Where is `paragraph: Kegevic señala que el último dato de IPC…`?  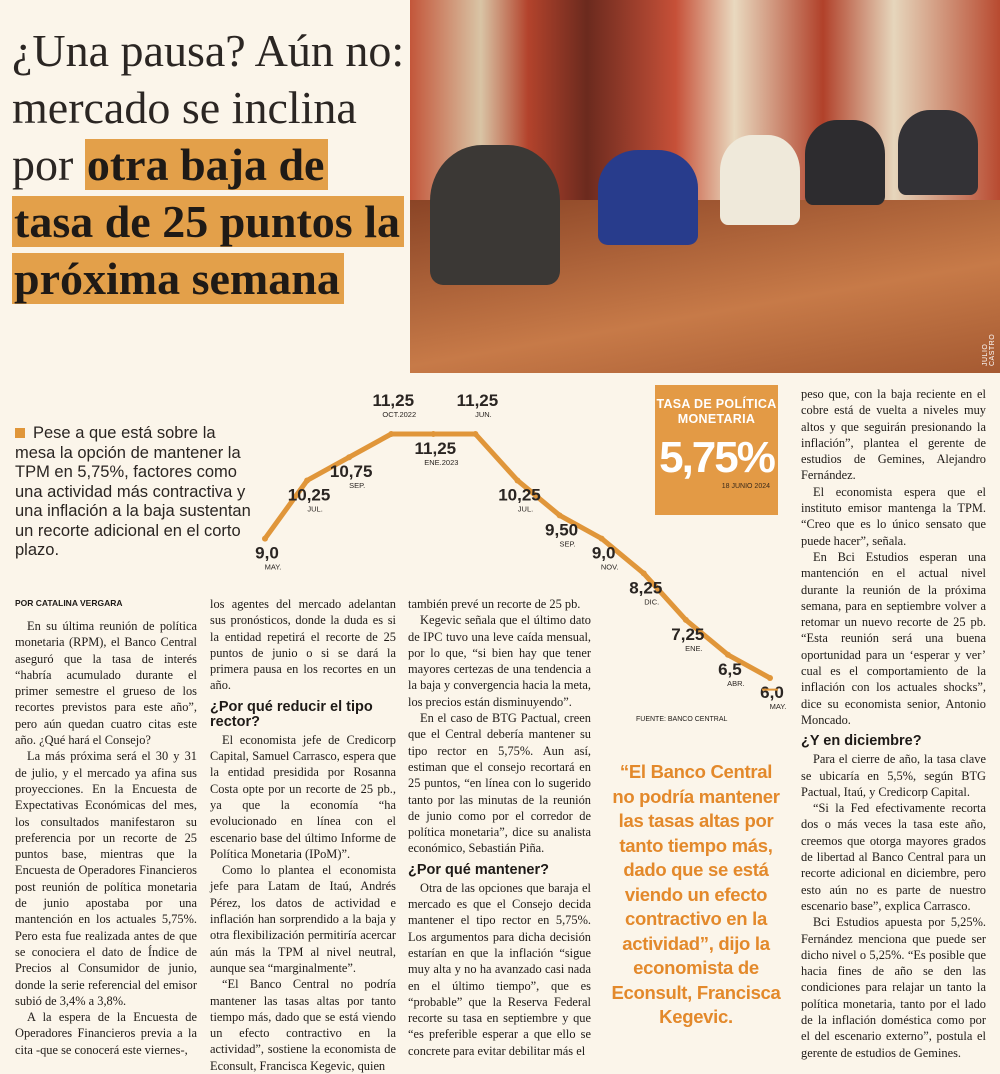
paragraph: Kegevic señala que el último dato de IPC… is located at coordinates (499, 661).